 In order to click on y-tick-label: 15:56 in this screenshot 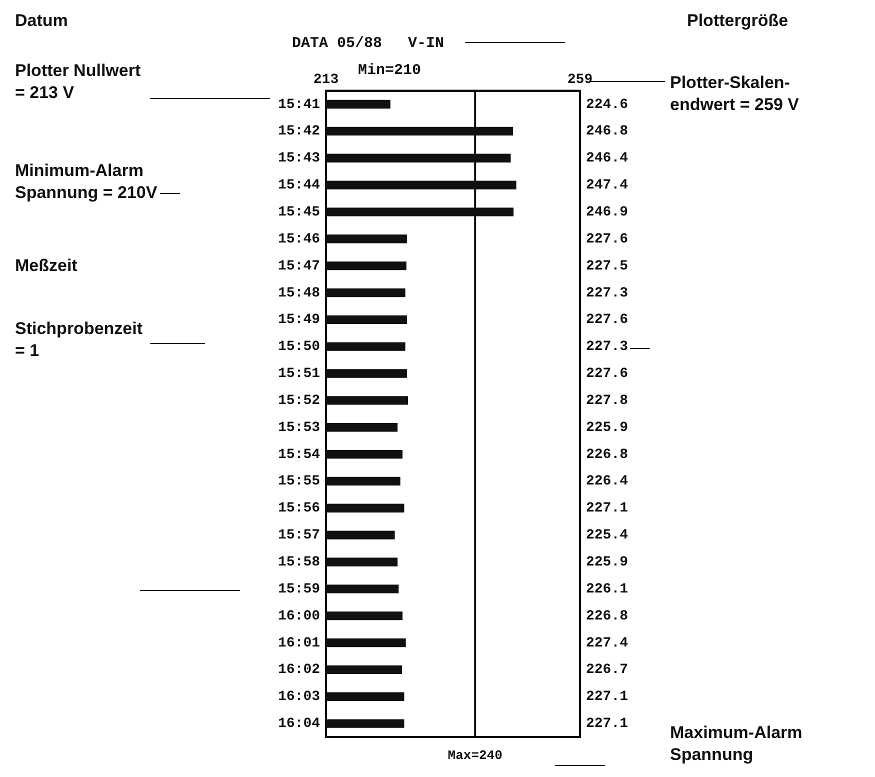, I will do `click(299, 508)`.